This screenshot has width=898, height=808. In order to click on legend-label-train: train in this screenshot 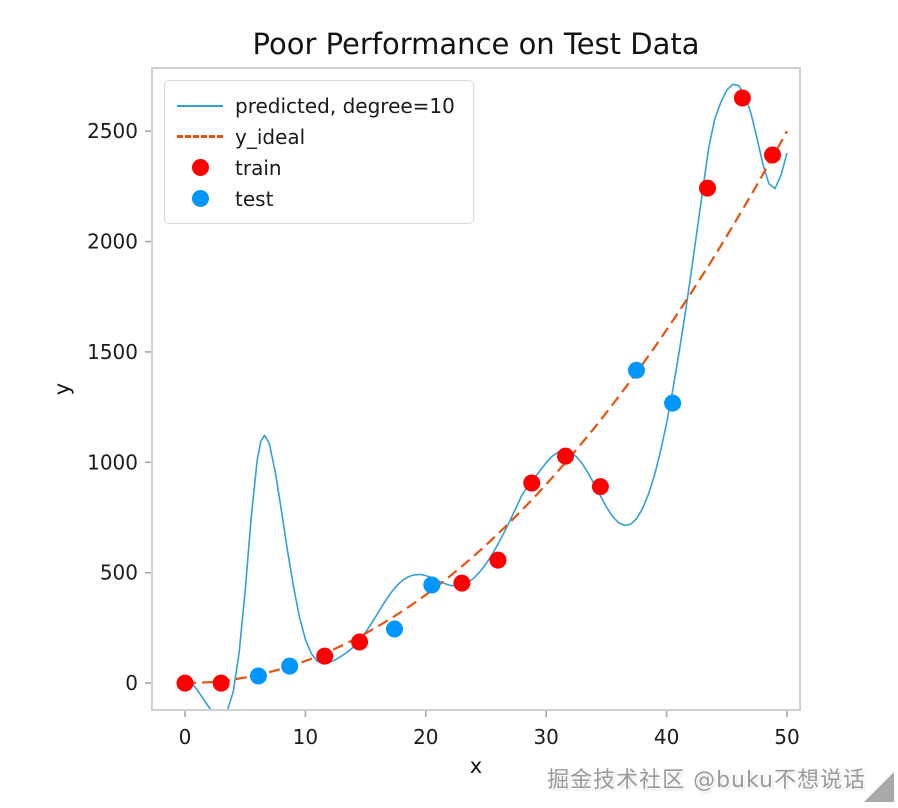, I will do `click(258, 167)`.